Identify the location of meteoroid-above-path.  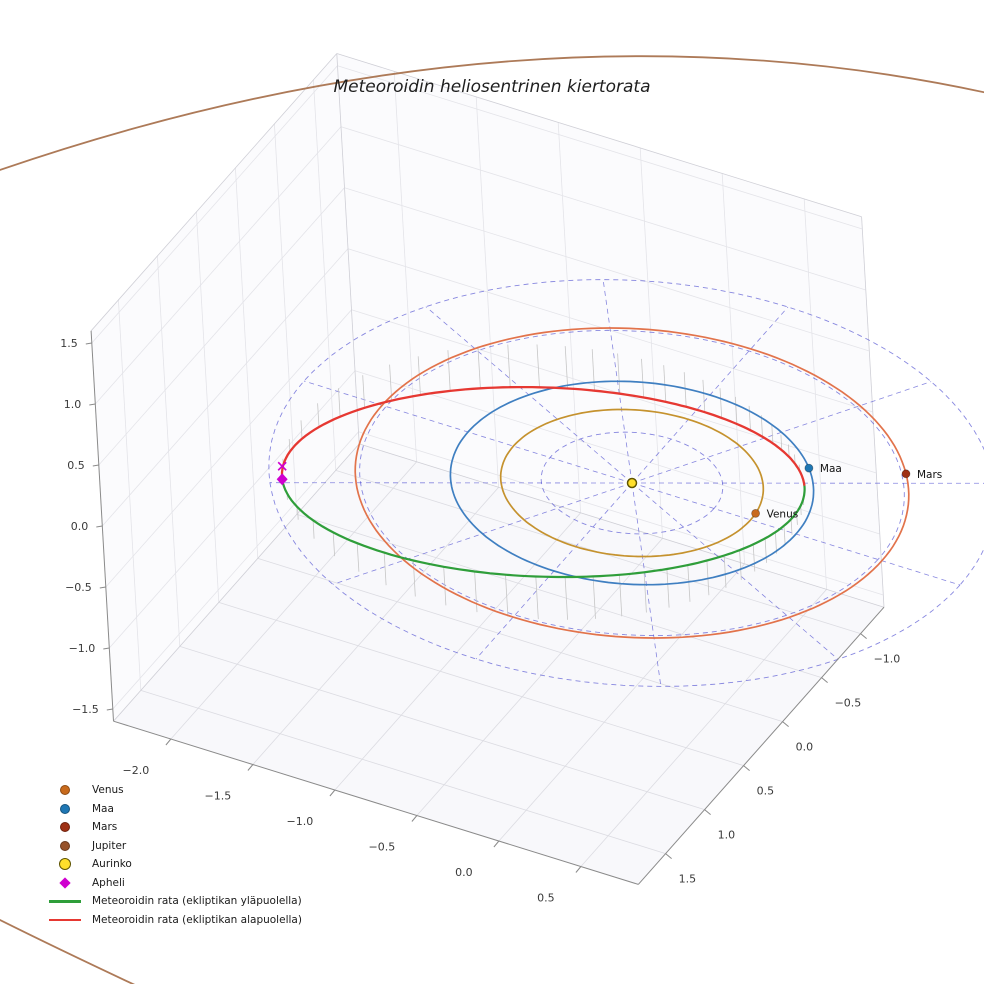
(543, 528).